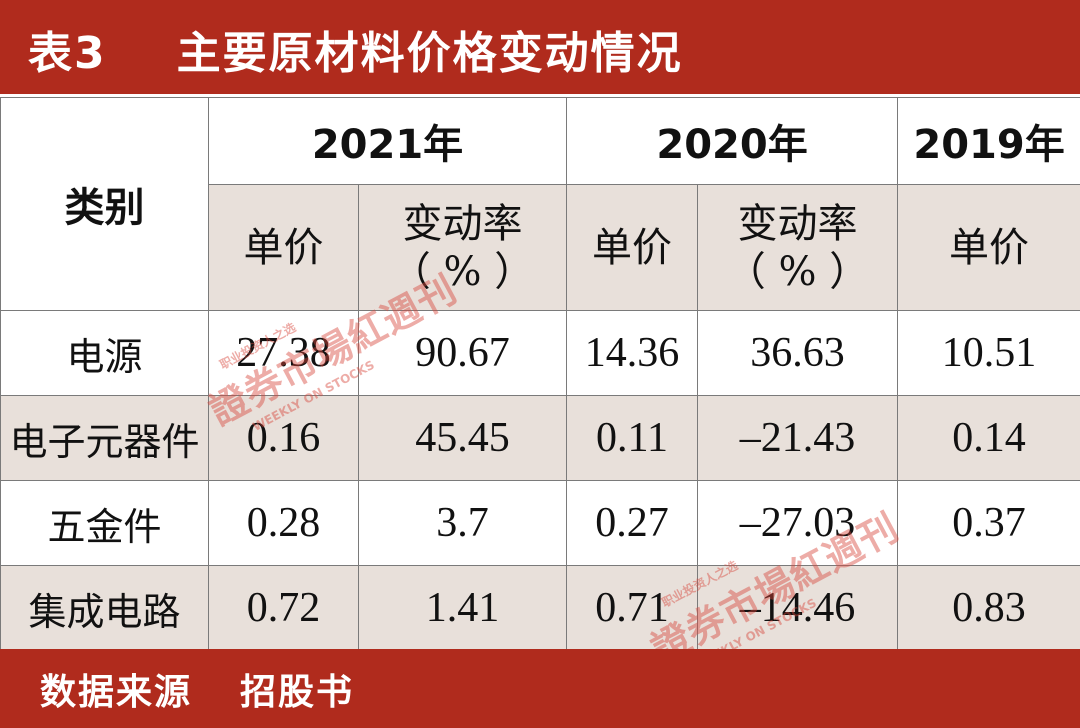  I want to click on table-row: 电子元器件 0.16 45.45 0.11 –21.43 0.14, so click(540, 438).